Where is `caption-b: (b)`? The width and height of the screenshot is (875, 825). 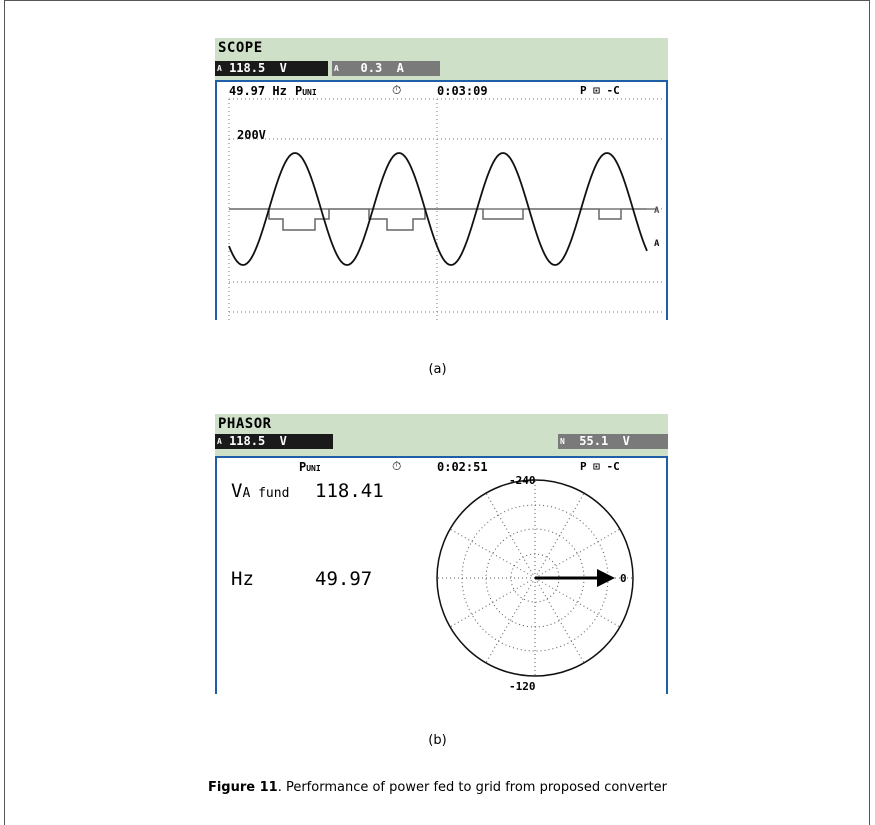 caption-b: (b) is located at coordinates (437, 740).